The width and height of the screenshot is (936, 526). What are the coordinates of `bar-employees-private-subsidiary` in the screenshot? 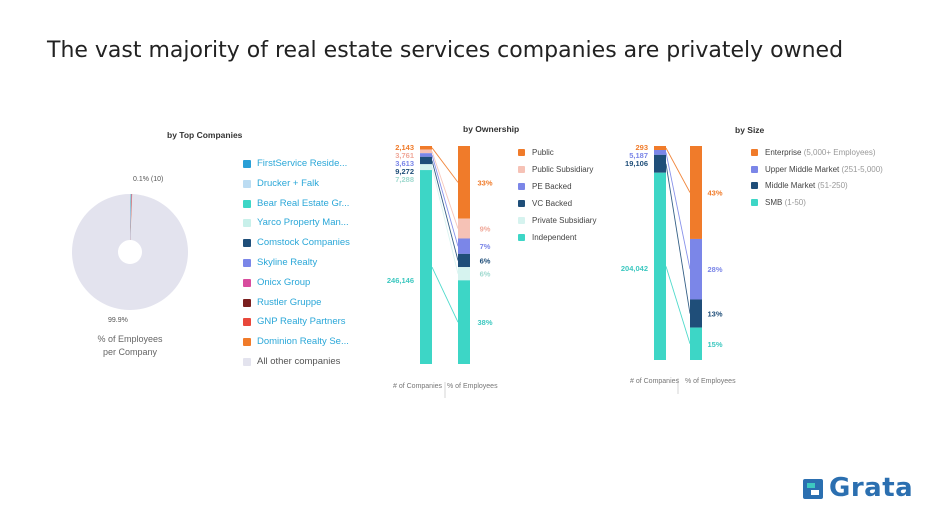 It's located at (464, 274).